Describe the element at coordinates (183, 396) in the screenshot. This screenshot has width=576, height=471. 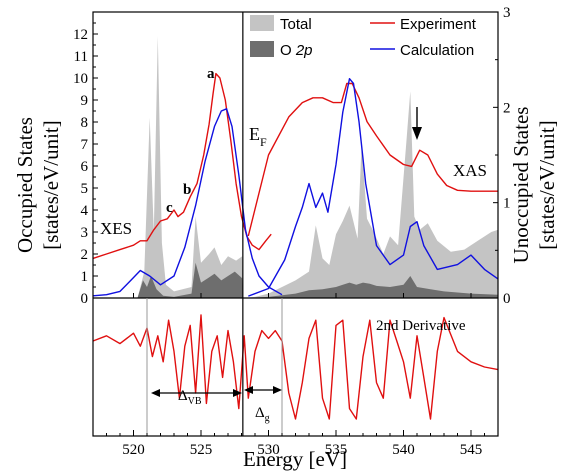
I see `delta-vb-main: Δ` at that location.